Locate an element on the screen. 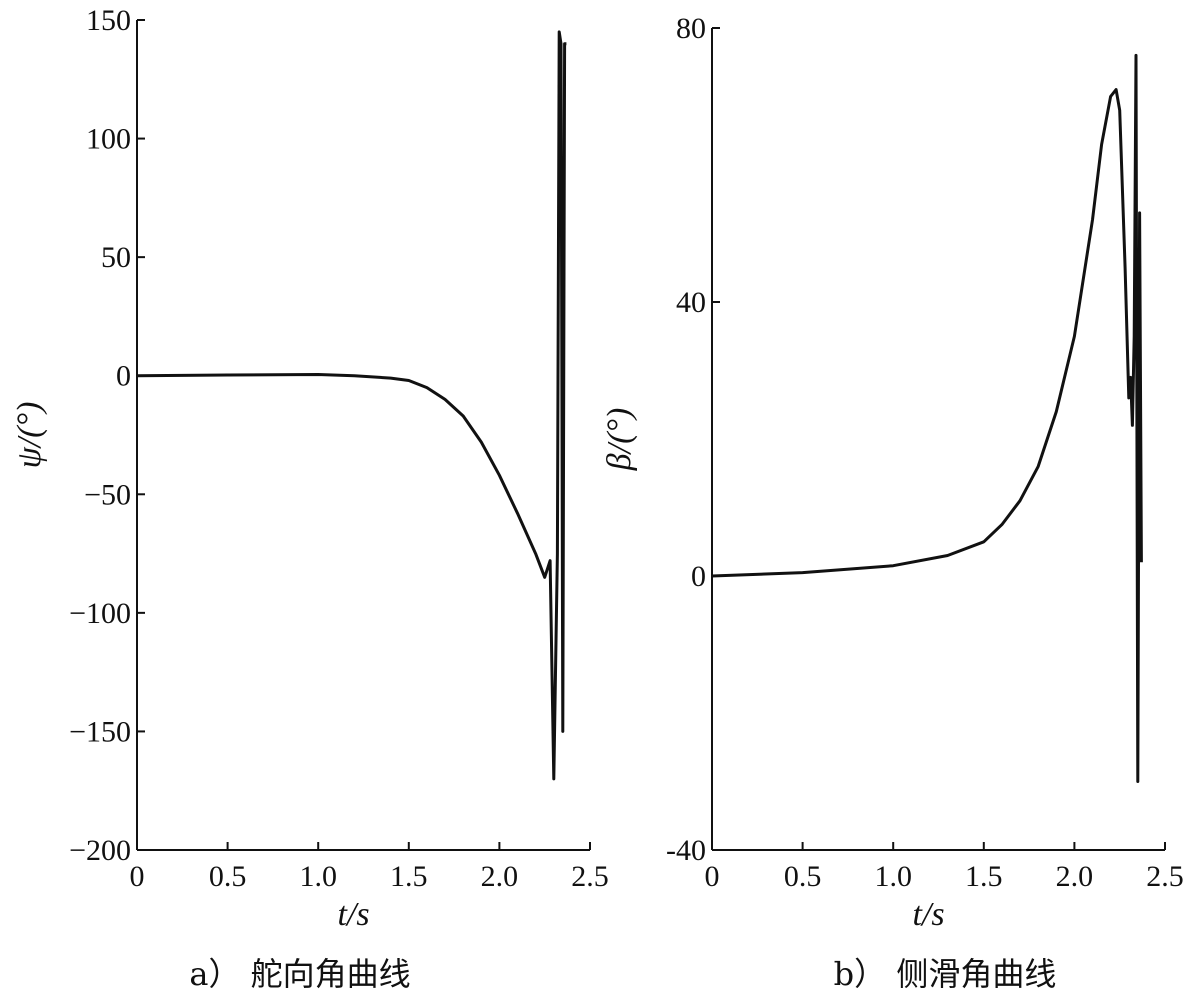 The height and width of the screenshot is (1003, 1200). y-tick-label: −150 is located at coordinates (100, 731).